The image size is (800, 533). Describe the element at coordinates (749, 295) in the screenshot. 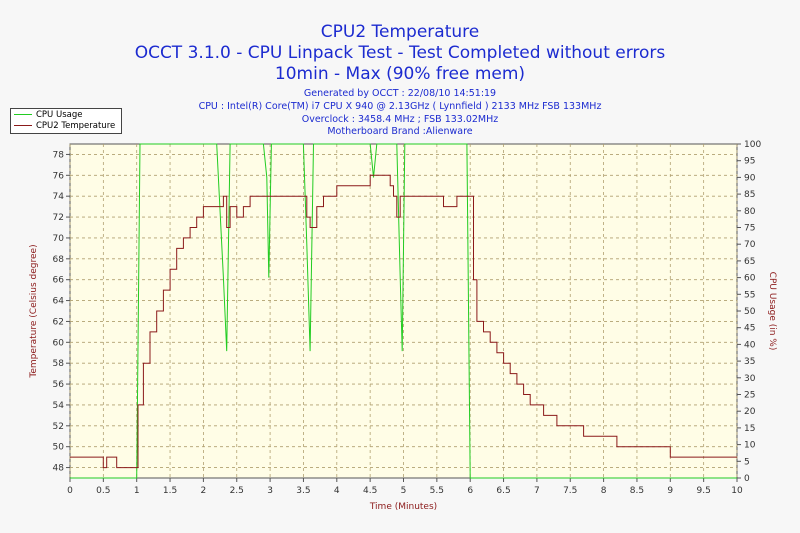

I see `y-right-tick-label: 55` at that location.